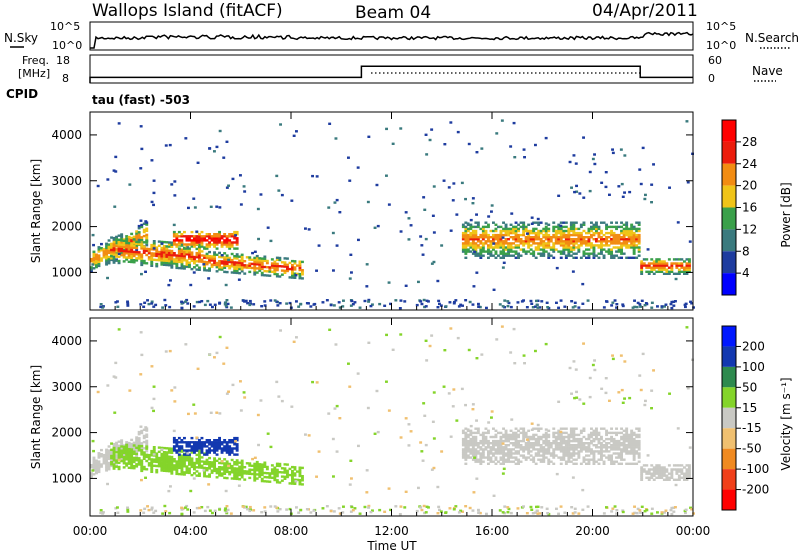  Describe the element at coordinates (592, 531) in the screenshot. I see `xtick-5: 20:00` at that location.